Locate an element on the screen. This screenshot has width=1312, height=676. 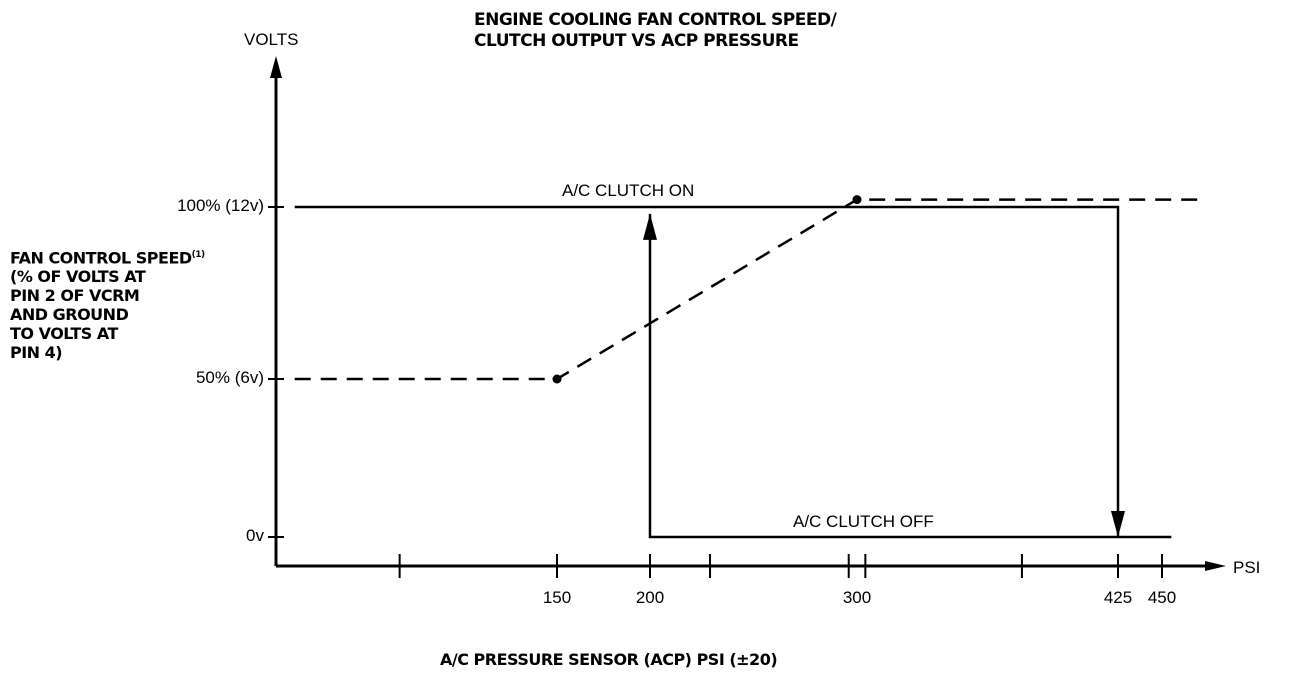
title-line: ENGINE COOLING FAN CONTROL SPEED/ is located at coordinates (655, 20).